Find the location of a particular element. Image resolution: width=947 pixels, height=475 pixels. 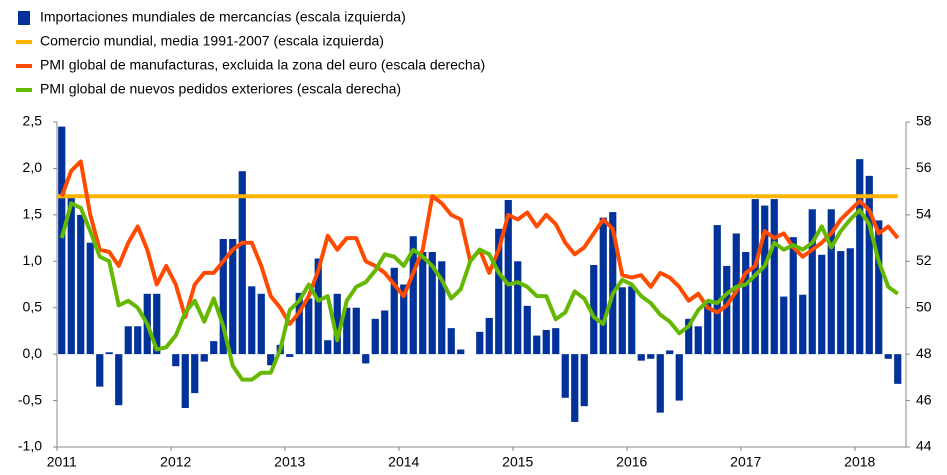

y2-tick-label: 50 is located at coordinates (924, 306).